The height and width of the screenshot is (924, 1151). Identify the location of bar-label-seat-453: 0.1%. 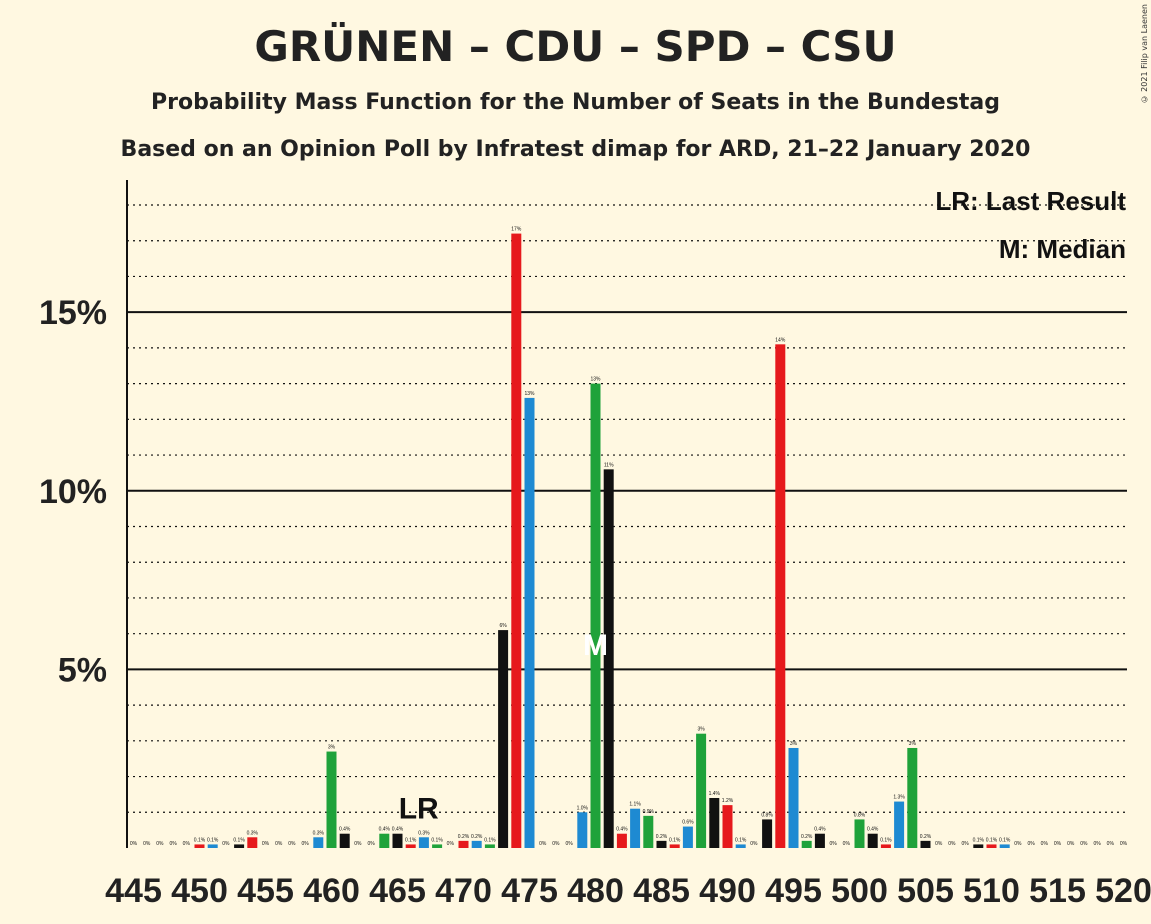
(239, 840).